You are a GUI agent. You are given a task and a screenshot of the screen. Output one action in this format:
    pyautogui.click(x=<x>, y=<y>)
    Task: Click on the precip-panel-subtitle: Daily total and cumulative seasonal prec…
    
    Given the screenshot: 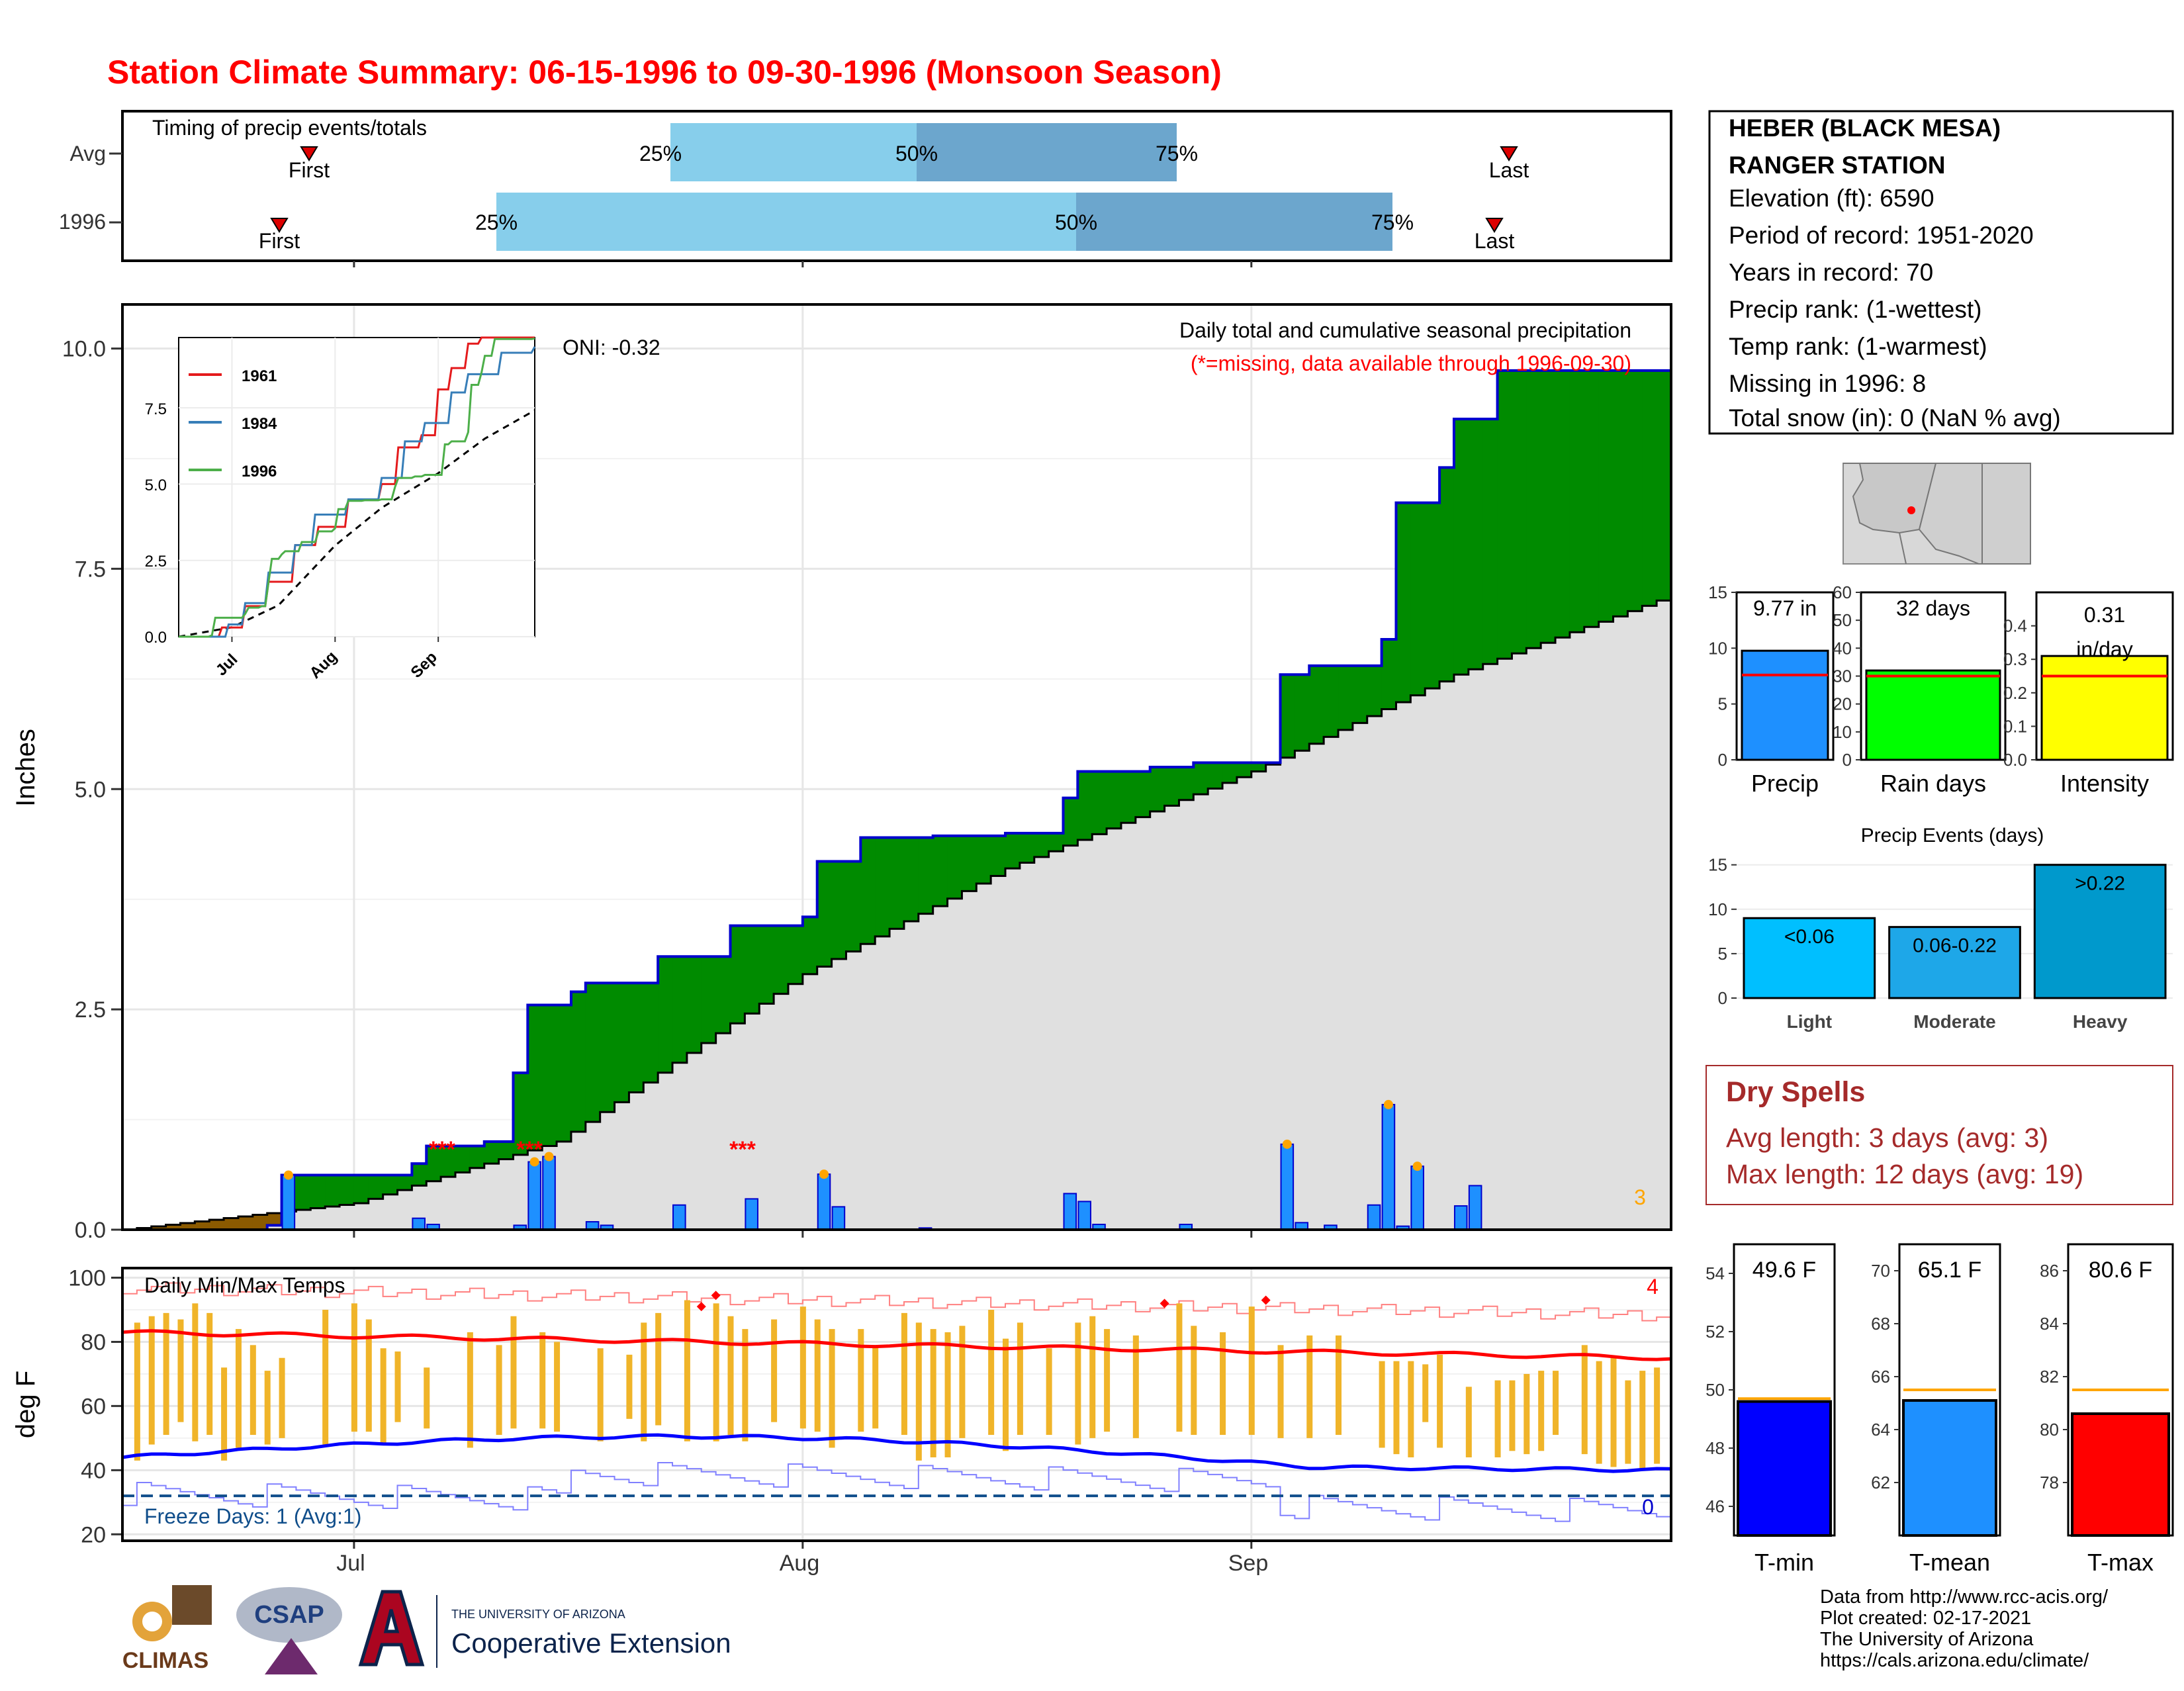 What is the action you would take?
    pyautogui.click(x=1405, y=330)
    